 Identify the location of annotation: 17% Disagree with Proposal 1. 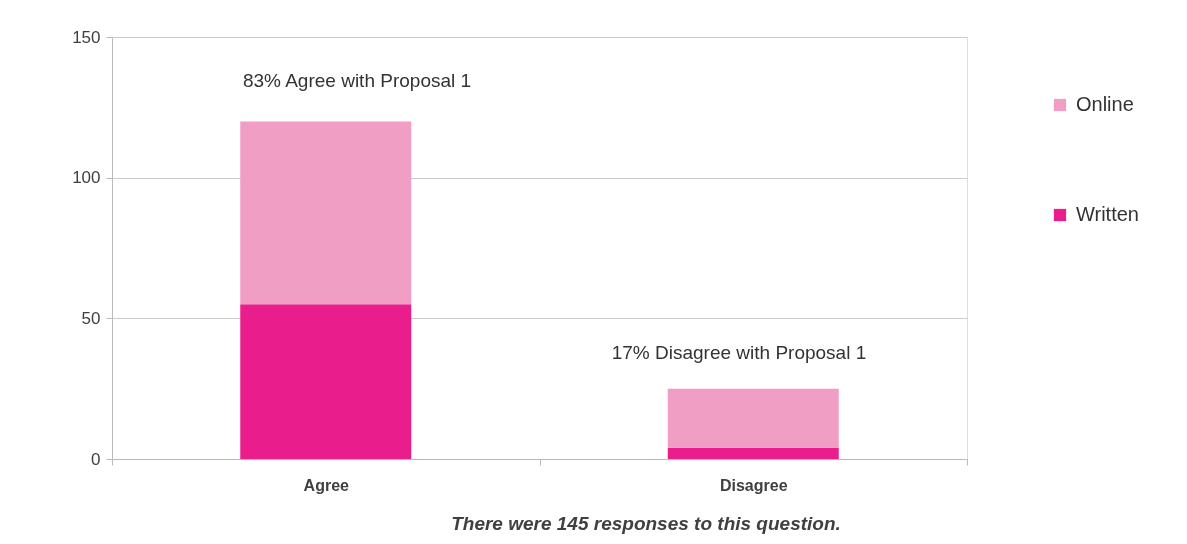
(739, 352).